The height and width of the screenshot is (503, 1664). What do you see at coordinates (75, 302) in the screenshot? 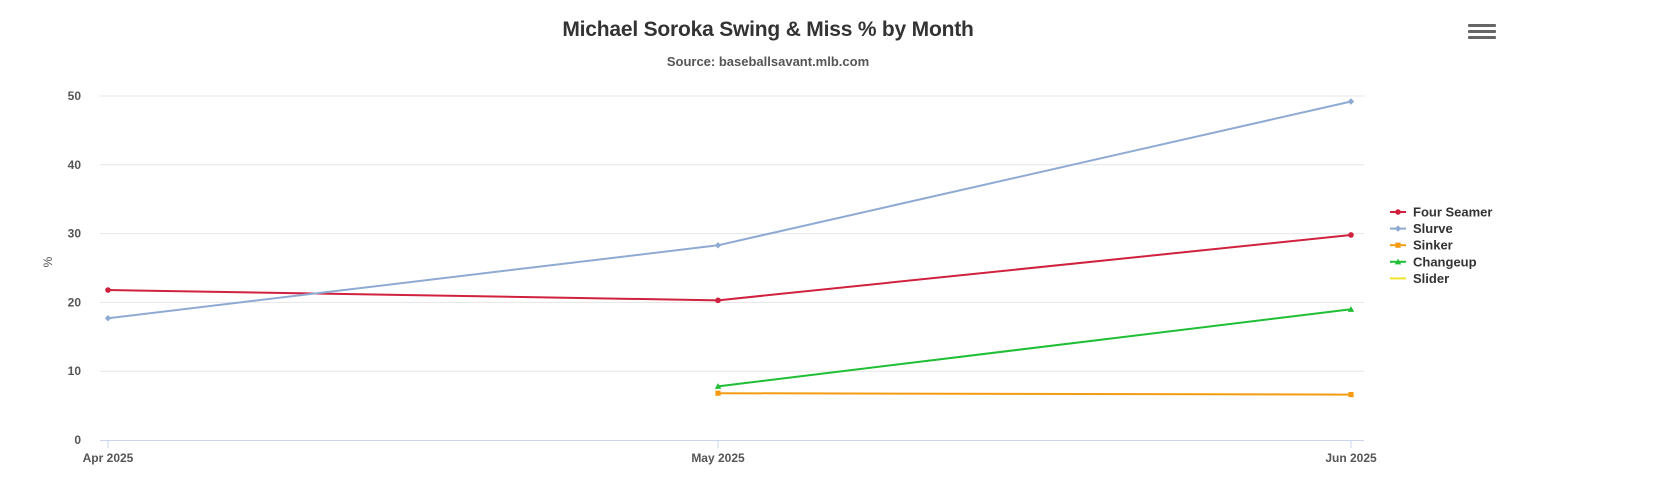
I see `y-tick-label: 20` at bounding box center [75, 302].